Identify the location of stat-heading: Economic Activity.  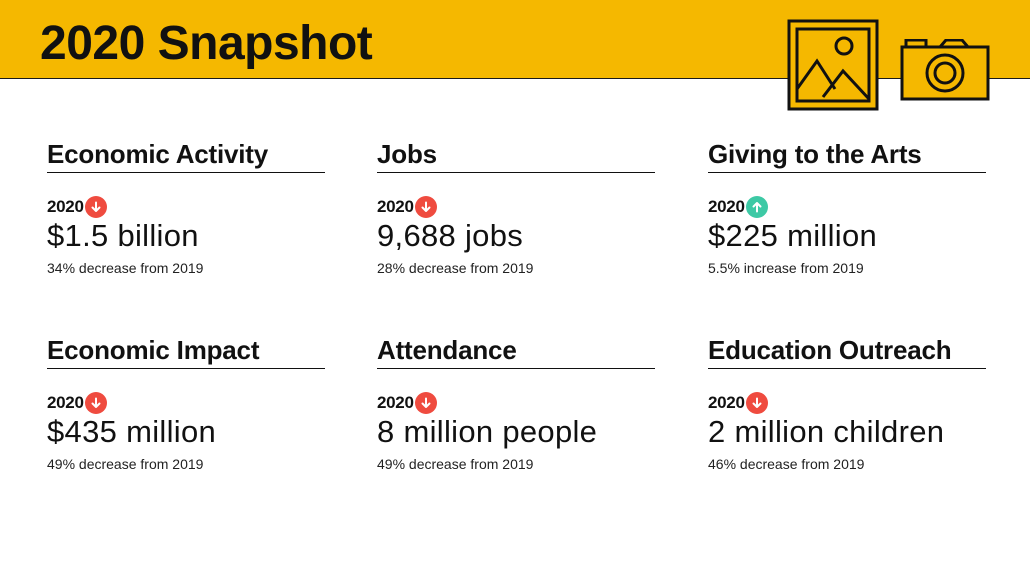
(158, 154).